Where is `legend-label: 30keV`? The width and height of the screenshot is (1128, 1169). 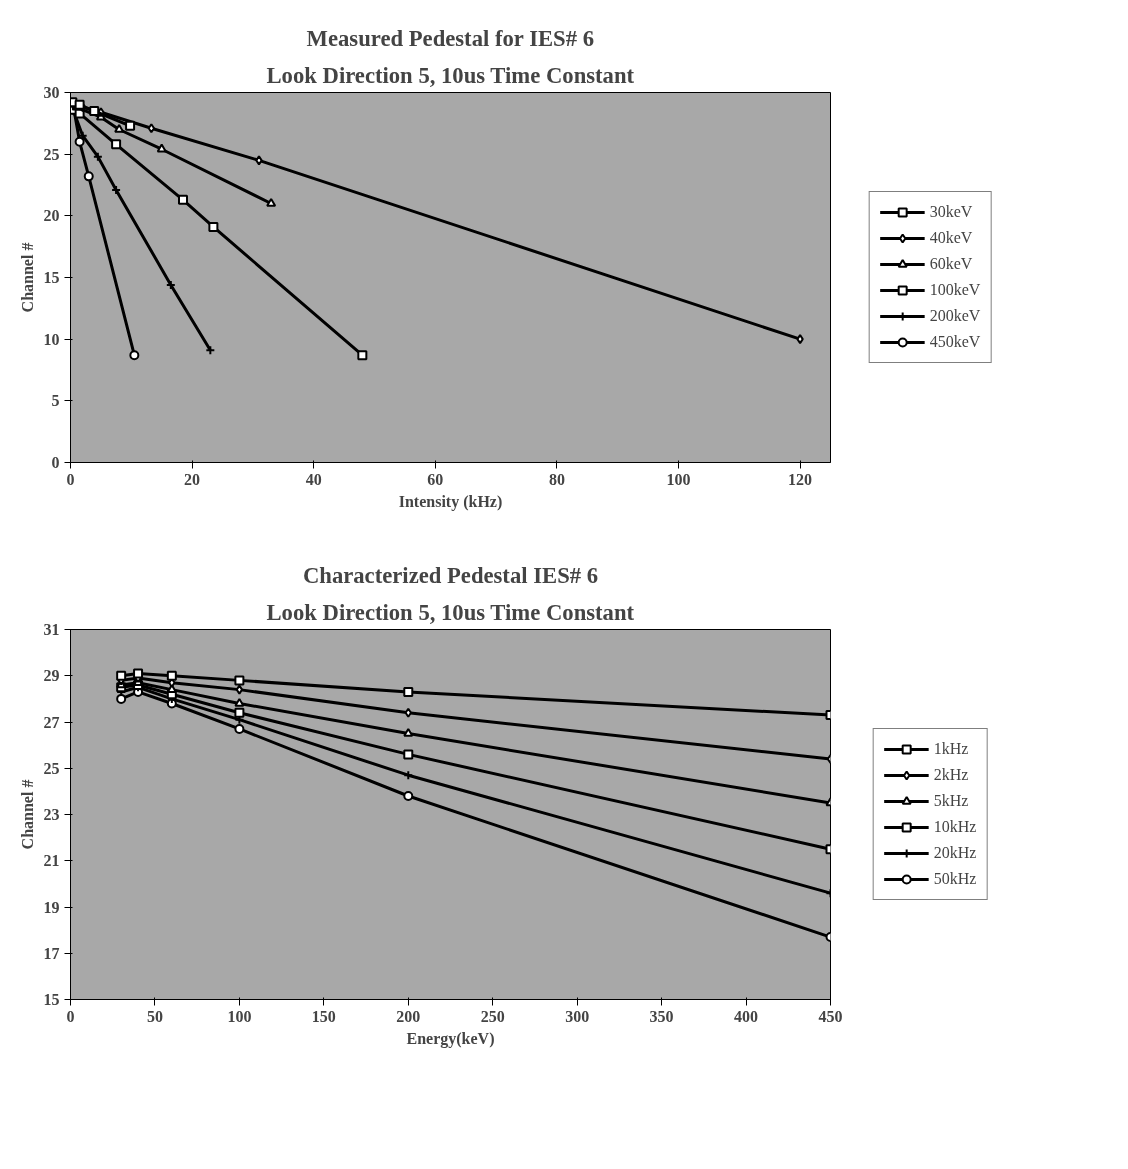
legend-label: 30keV is located at coordinates (951, 212).